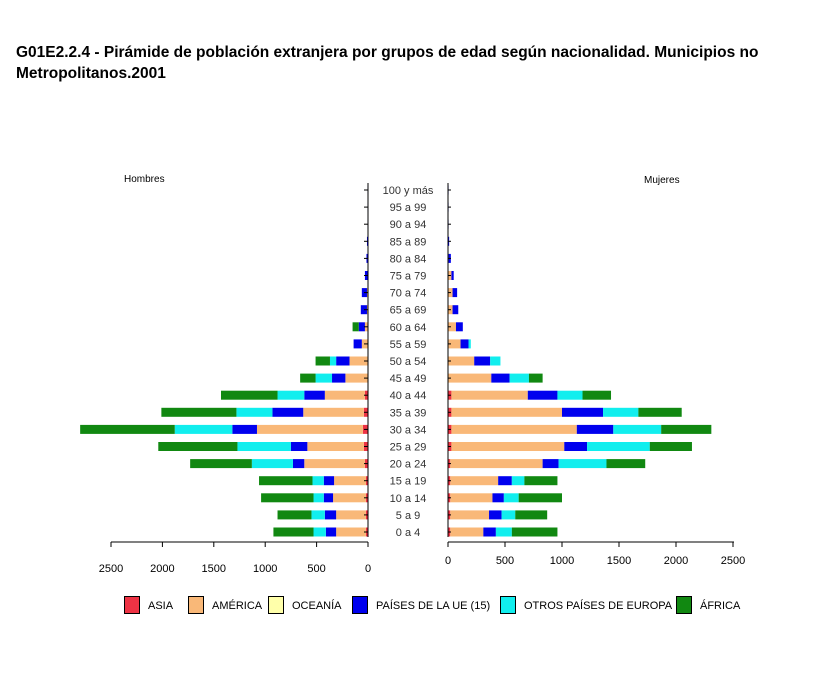 The width and height of the screenshot is (830, 692). What do you see at coordinates (408, 482) in the screenshot?
I see `age-group-label: 15 a 19` at bounding box center [408, 482].